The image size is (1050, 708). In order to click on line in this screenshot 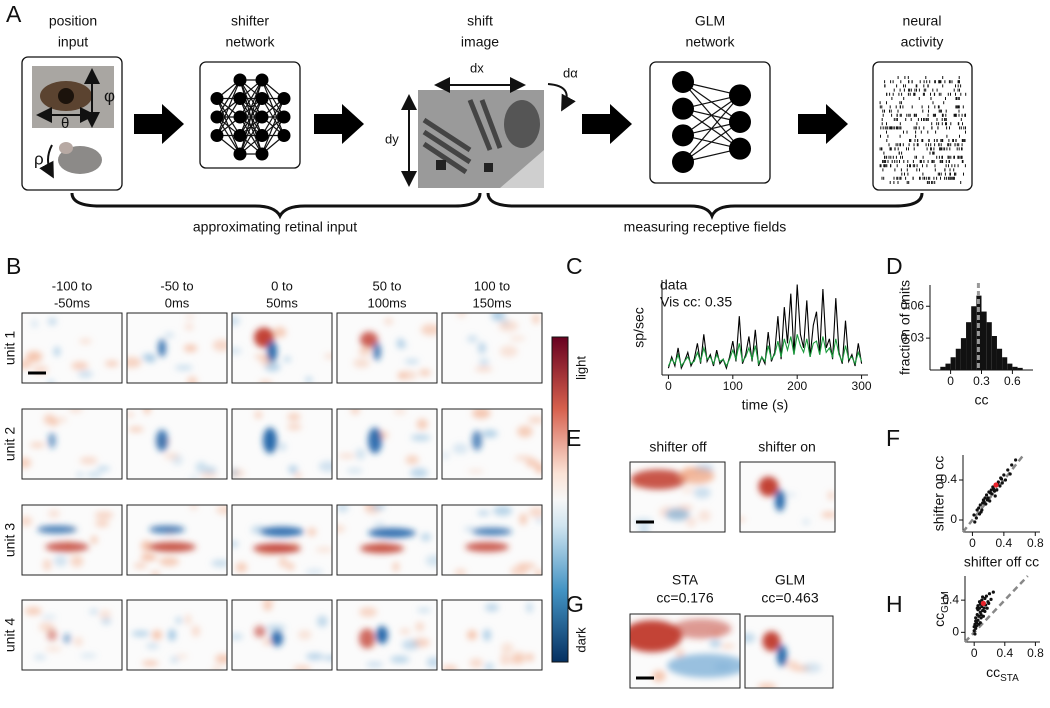, I will do `click(765, 327)`.